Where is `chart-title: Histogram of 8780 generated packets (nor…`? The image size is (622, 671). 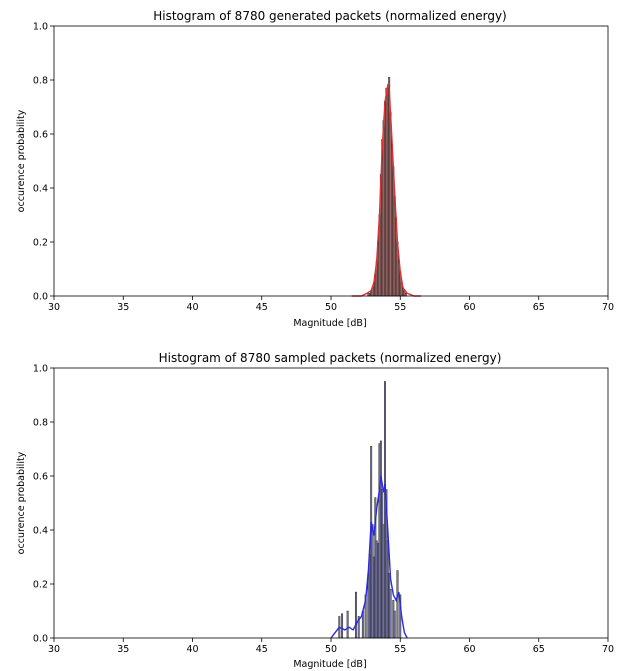
chart-title: Histogram of 8780 generated packets (nor… is located at coordinates (330, 16).